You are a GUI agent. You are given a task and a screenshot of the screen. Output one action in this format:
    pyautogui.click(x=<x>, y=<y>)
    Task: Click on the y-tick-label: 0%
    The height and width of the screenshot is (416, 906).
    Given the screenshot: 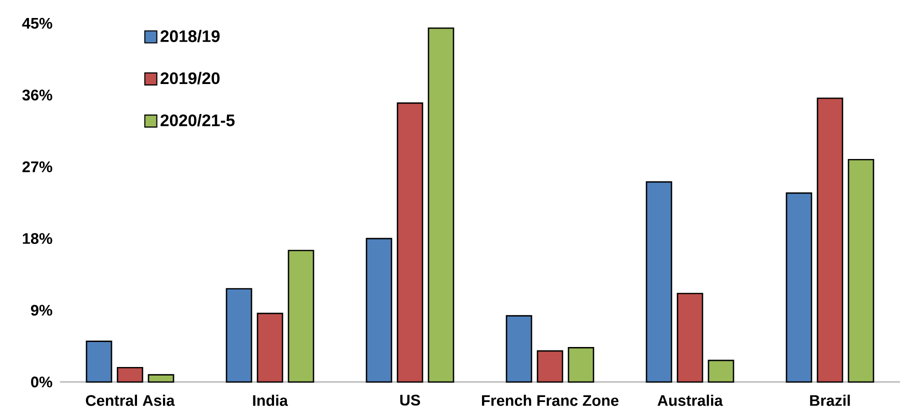 What is the action you would take?
    pyautogui.click(x=41, y=382)
    